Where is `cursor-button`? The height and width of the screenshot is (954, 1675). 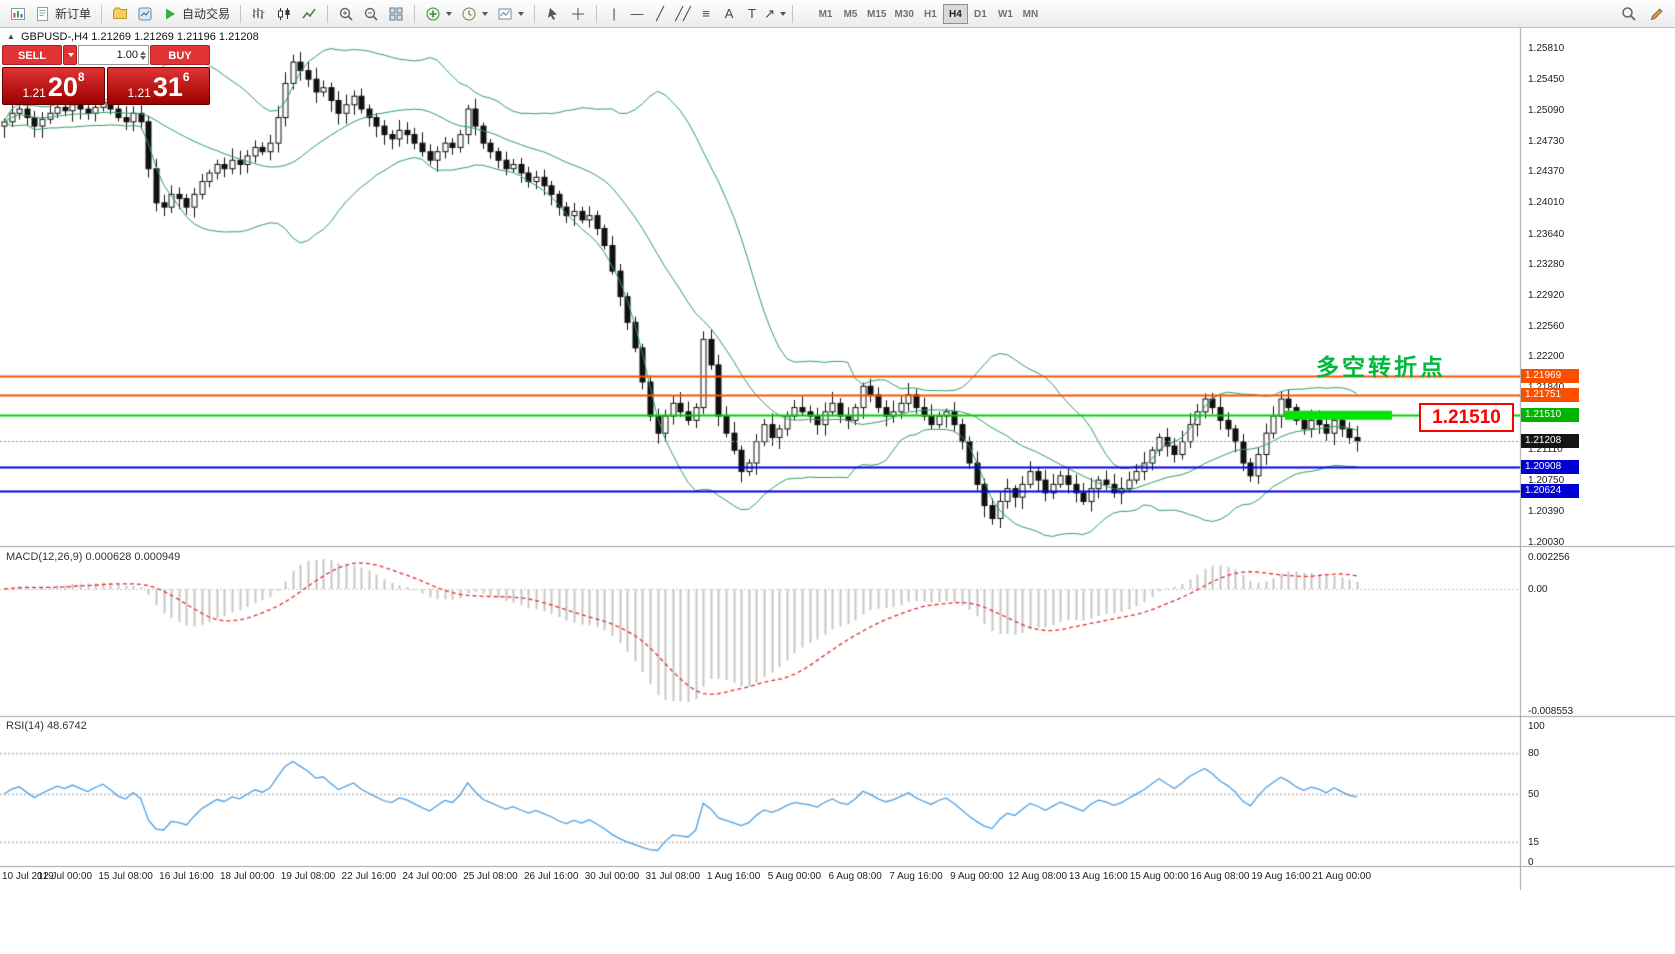
cursor-button is located at coordinates (553, 14).